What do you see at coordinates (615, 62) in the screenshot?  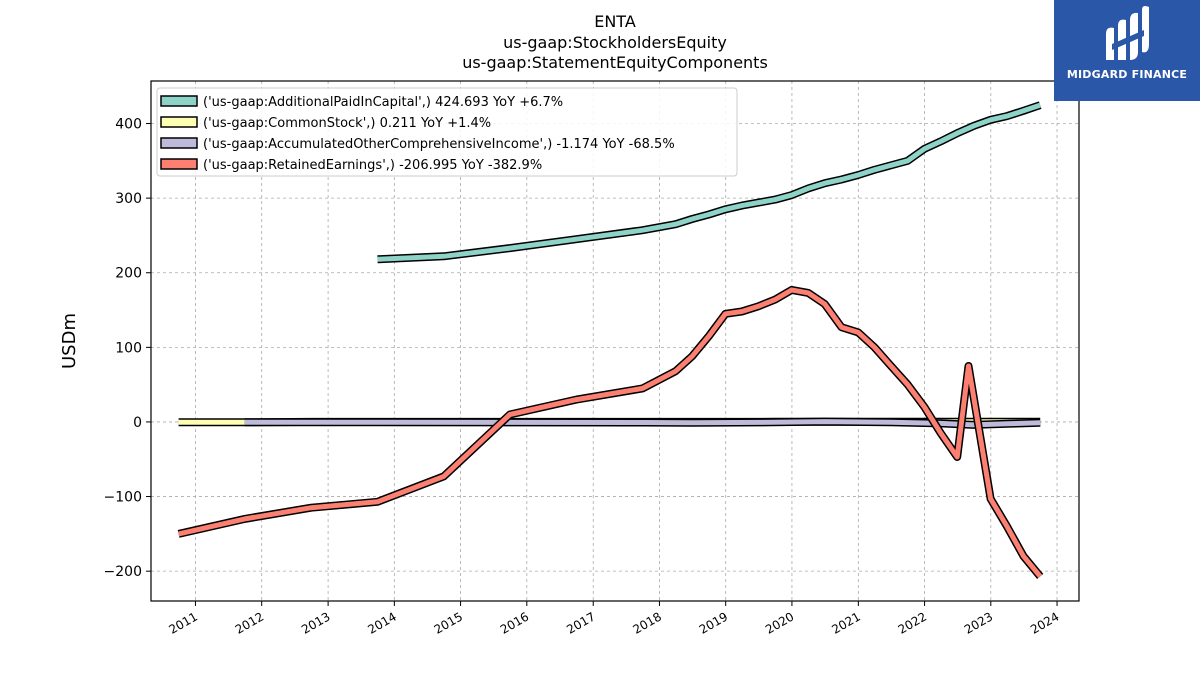 I see `chart-title-line-3: us-gaap:StatementEquityComponents` at bounding box center [615, 62].